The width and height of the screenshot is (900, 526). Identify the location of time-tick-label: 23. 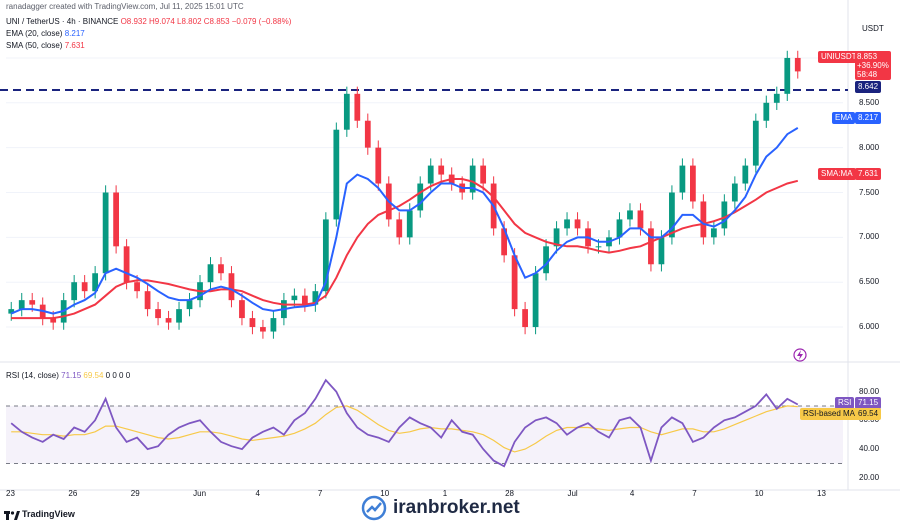
(10, 493).